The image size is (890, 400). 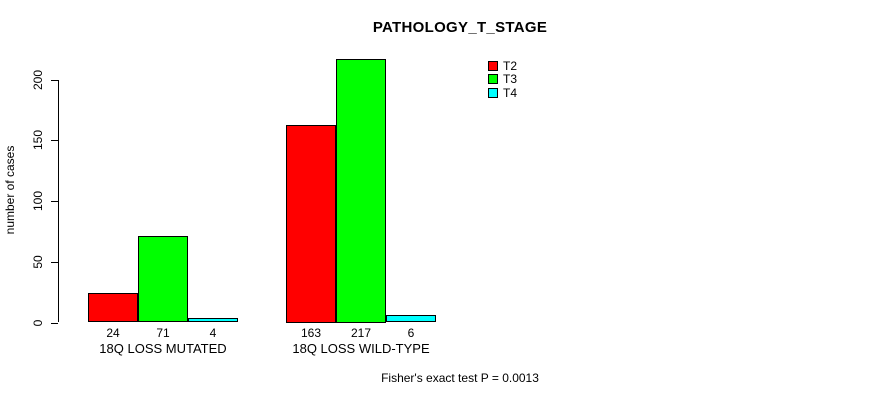 What do you see at coordinates (113, 333) in the screenshot?
I see `bar-value-label: 24` at bounding box center [113, 333].